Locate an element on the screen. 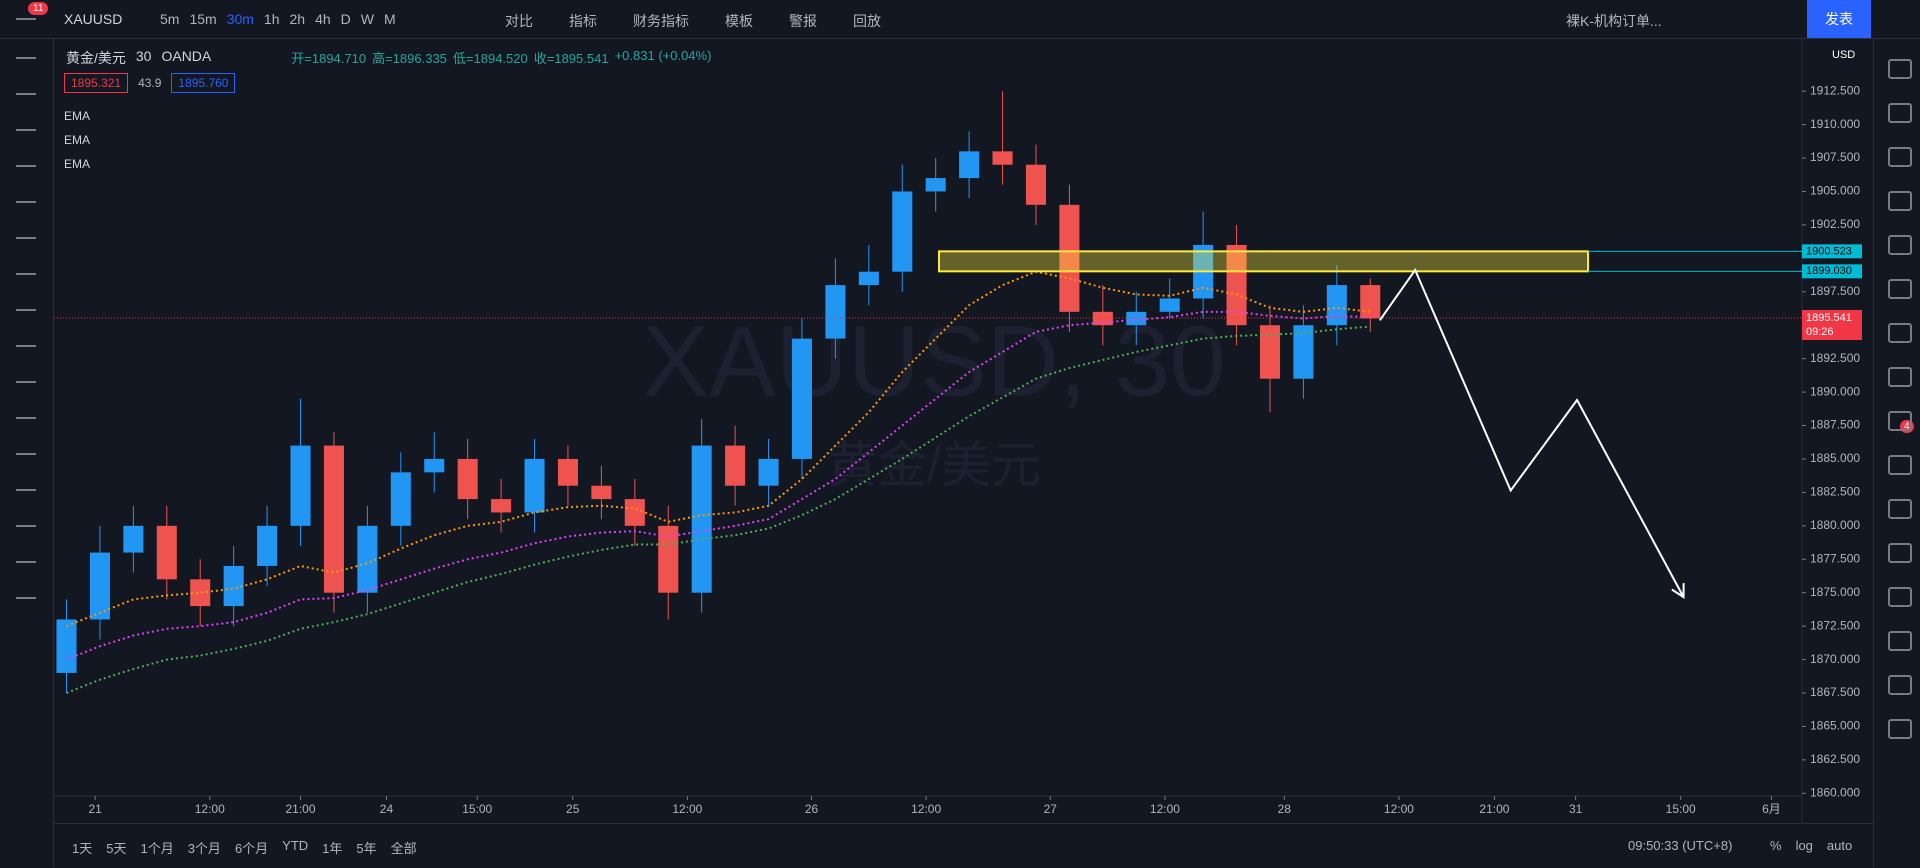 The height and width of the screenshot is (868, 1920). bid: 1895.321 is located at coordinates (96, 83).